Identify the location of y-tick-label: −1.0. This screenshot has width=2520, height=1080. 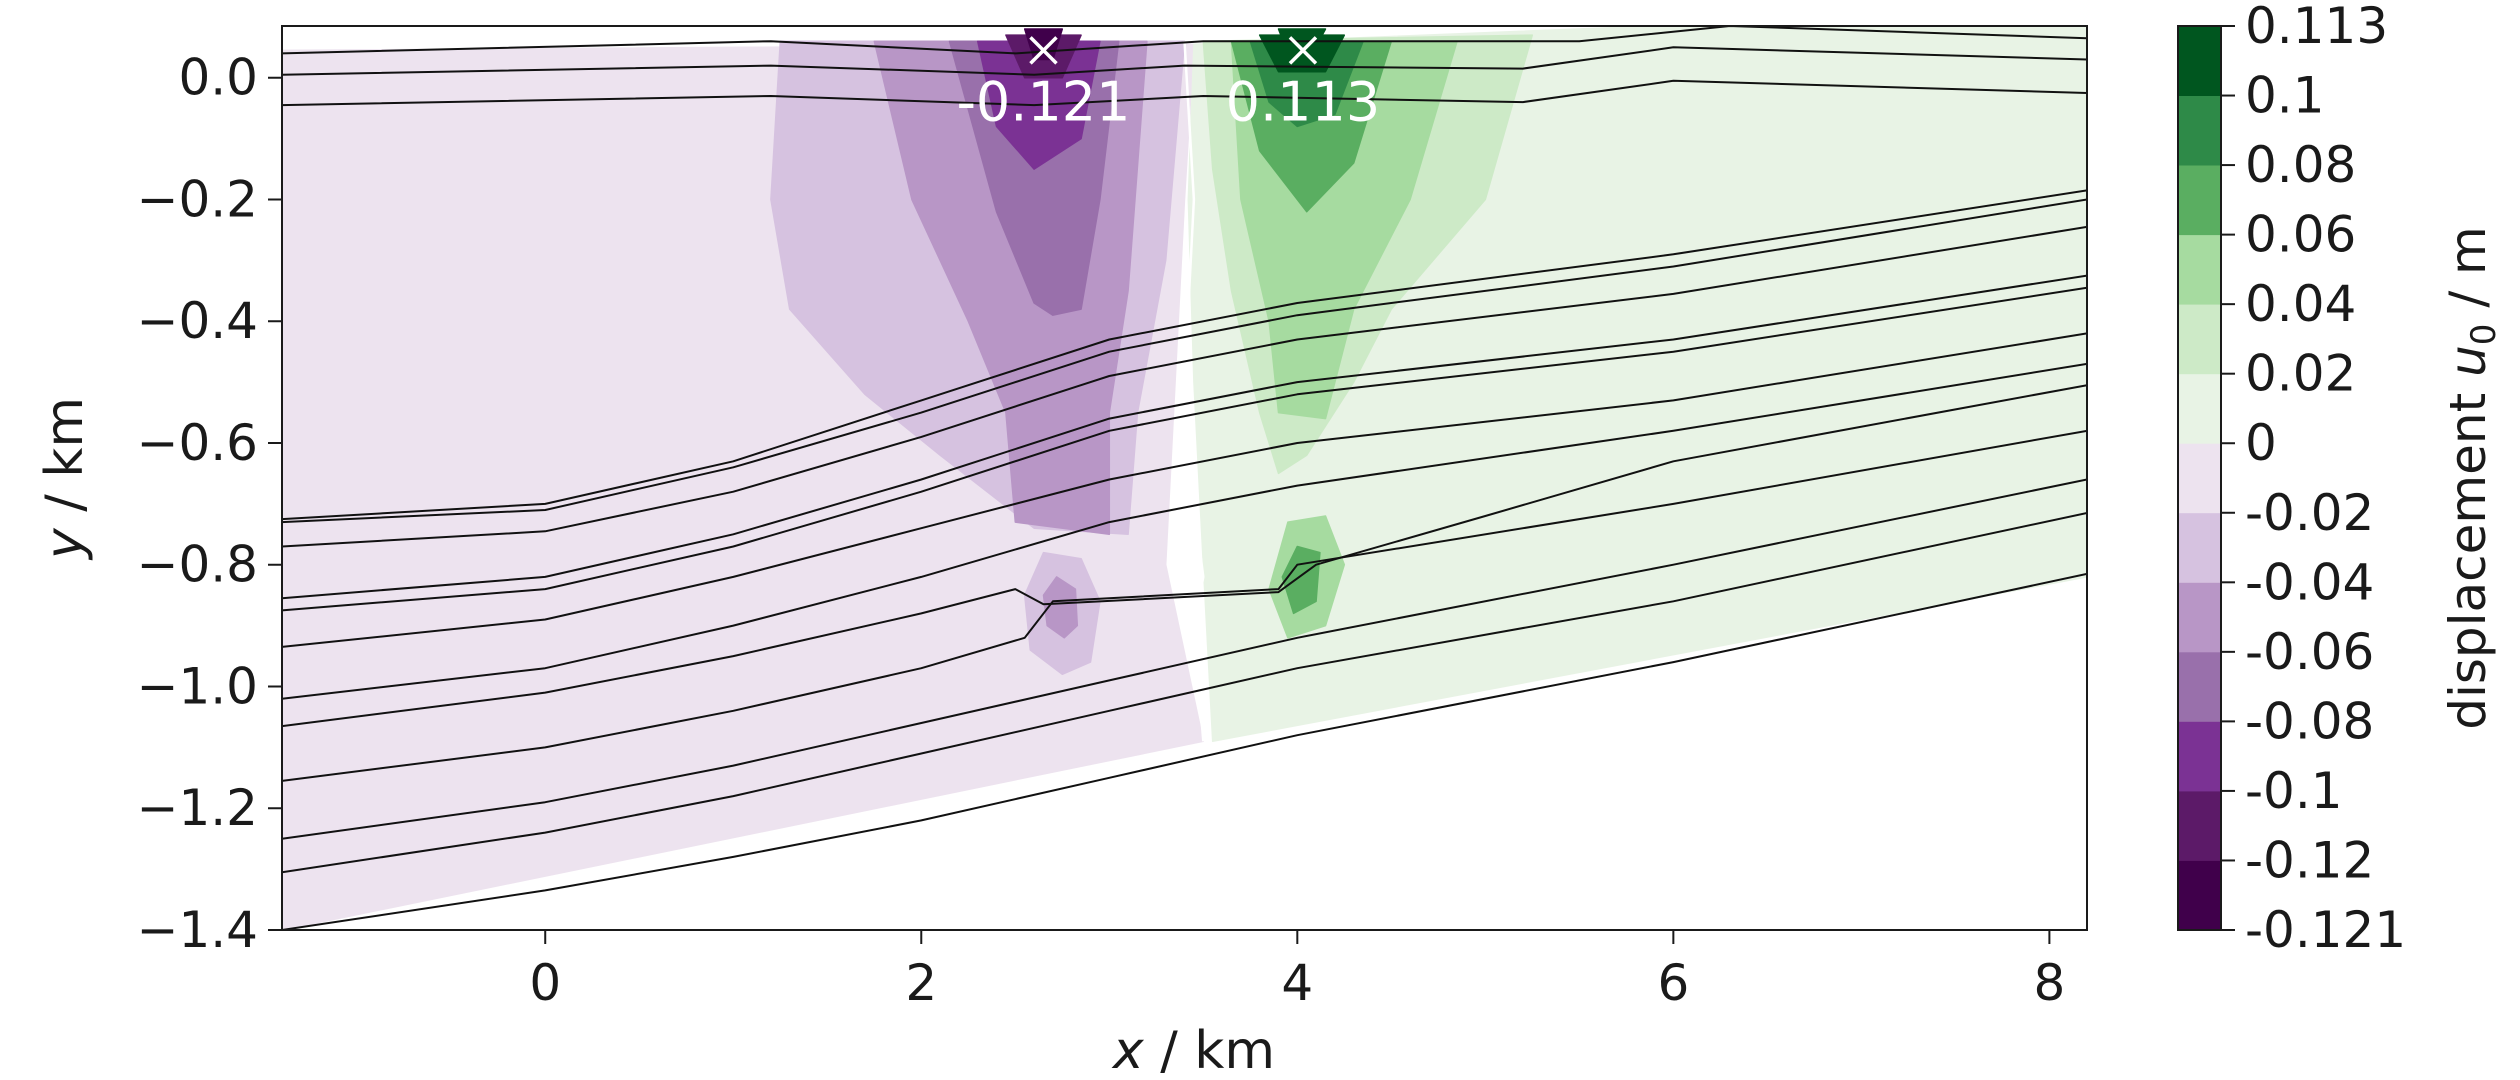
(197, 686).